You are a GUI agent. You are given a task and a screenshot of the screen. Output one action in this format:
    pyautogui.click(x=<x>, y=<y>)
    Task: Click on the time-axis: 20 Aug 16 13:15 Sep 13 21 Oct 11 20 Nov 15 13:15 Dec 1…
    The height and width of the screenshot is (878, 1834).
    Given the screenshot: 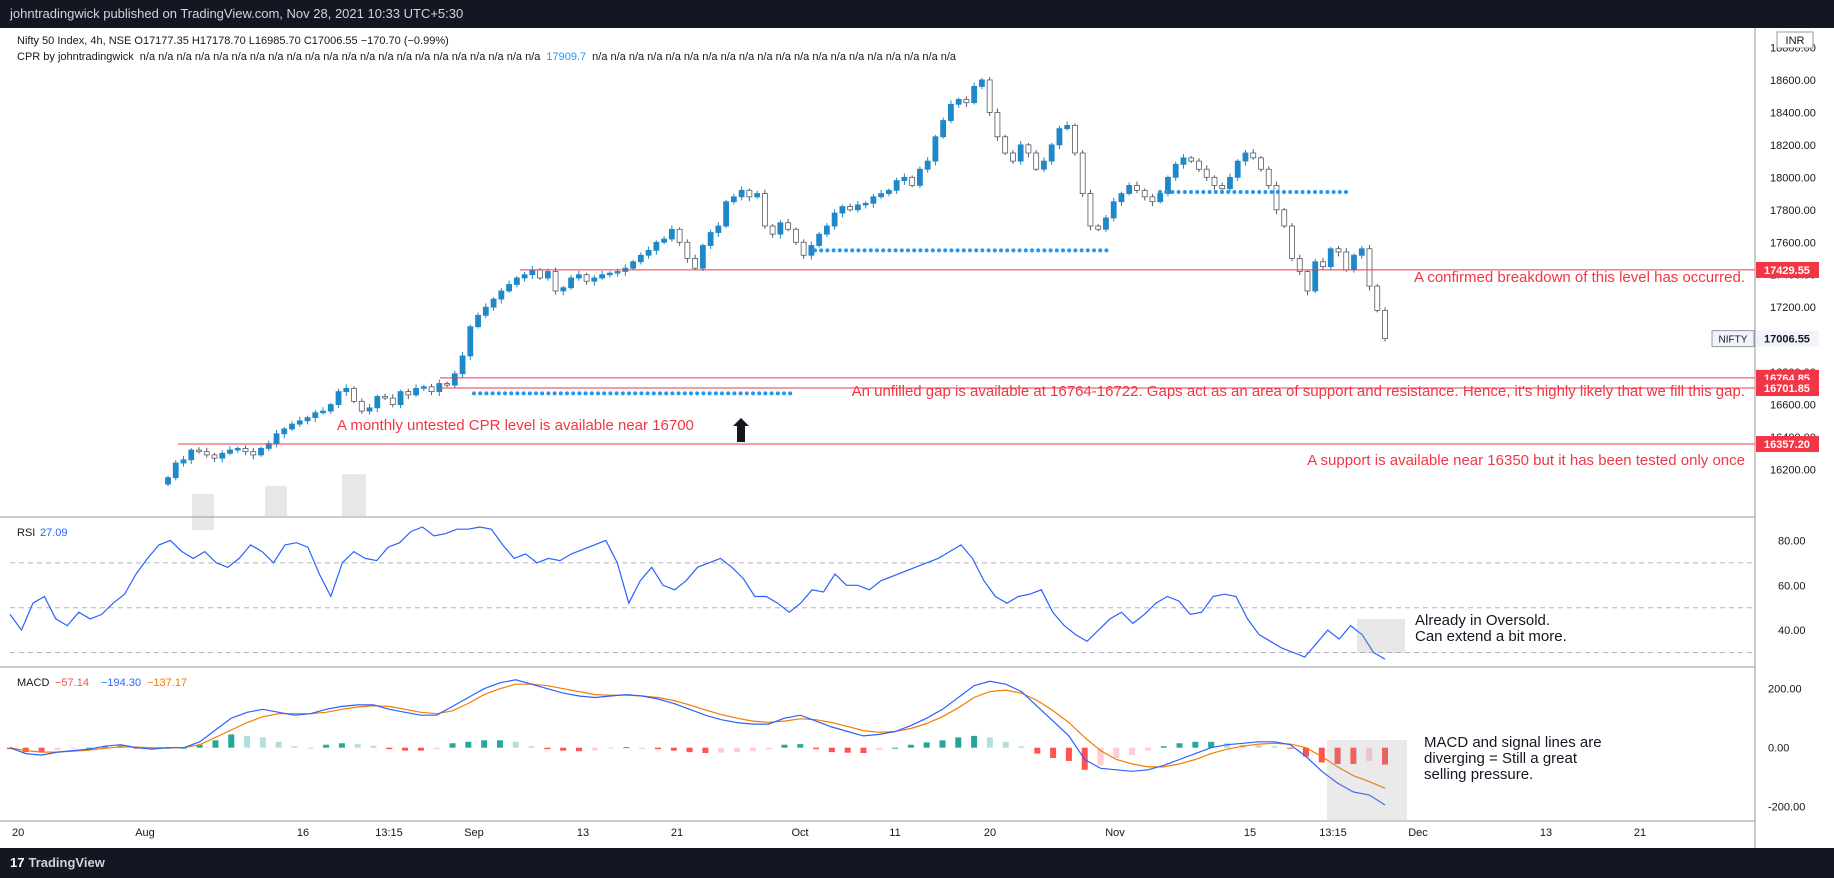 What is the action you would take?
    pyautogui.click(x=829, y=833)
    